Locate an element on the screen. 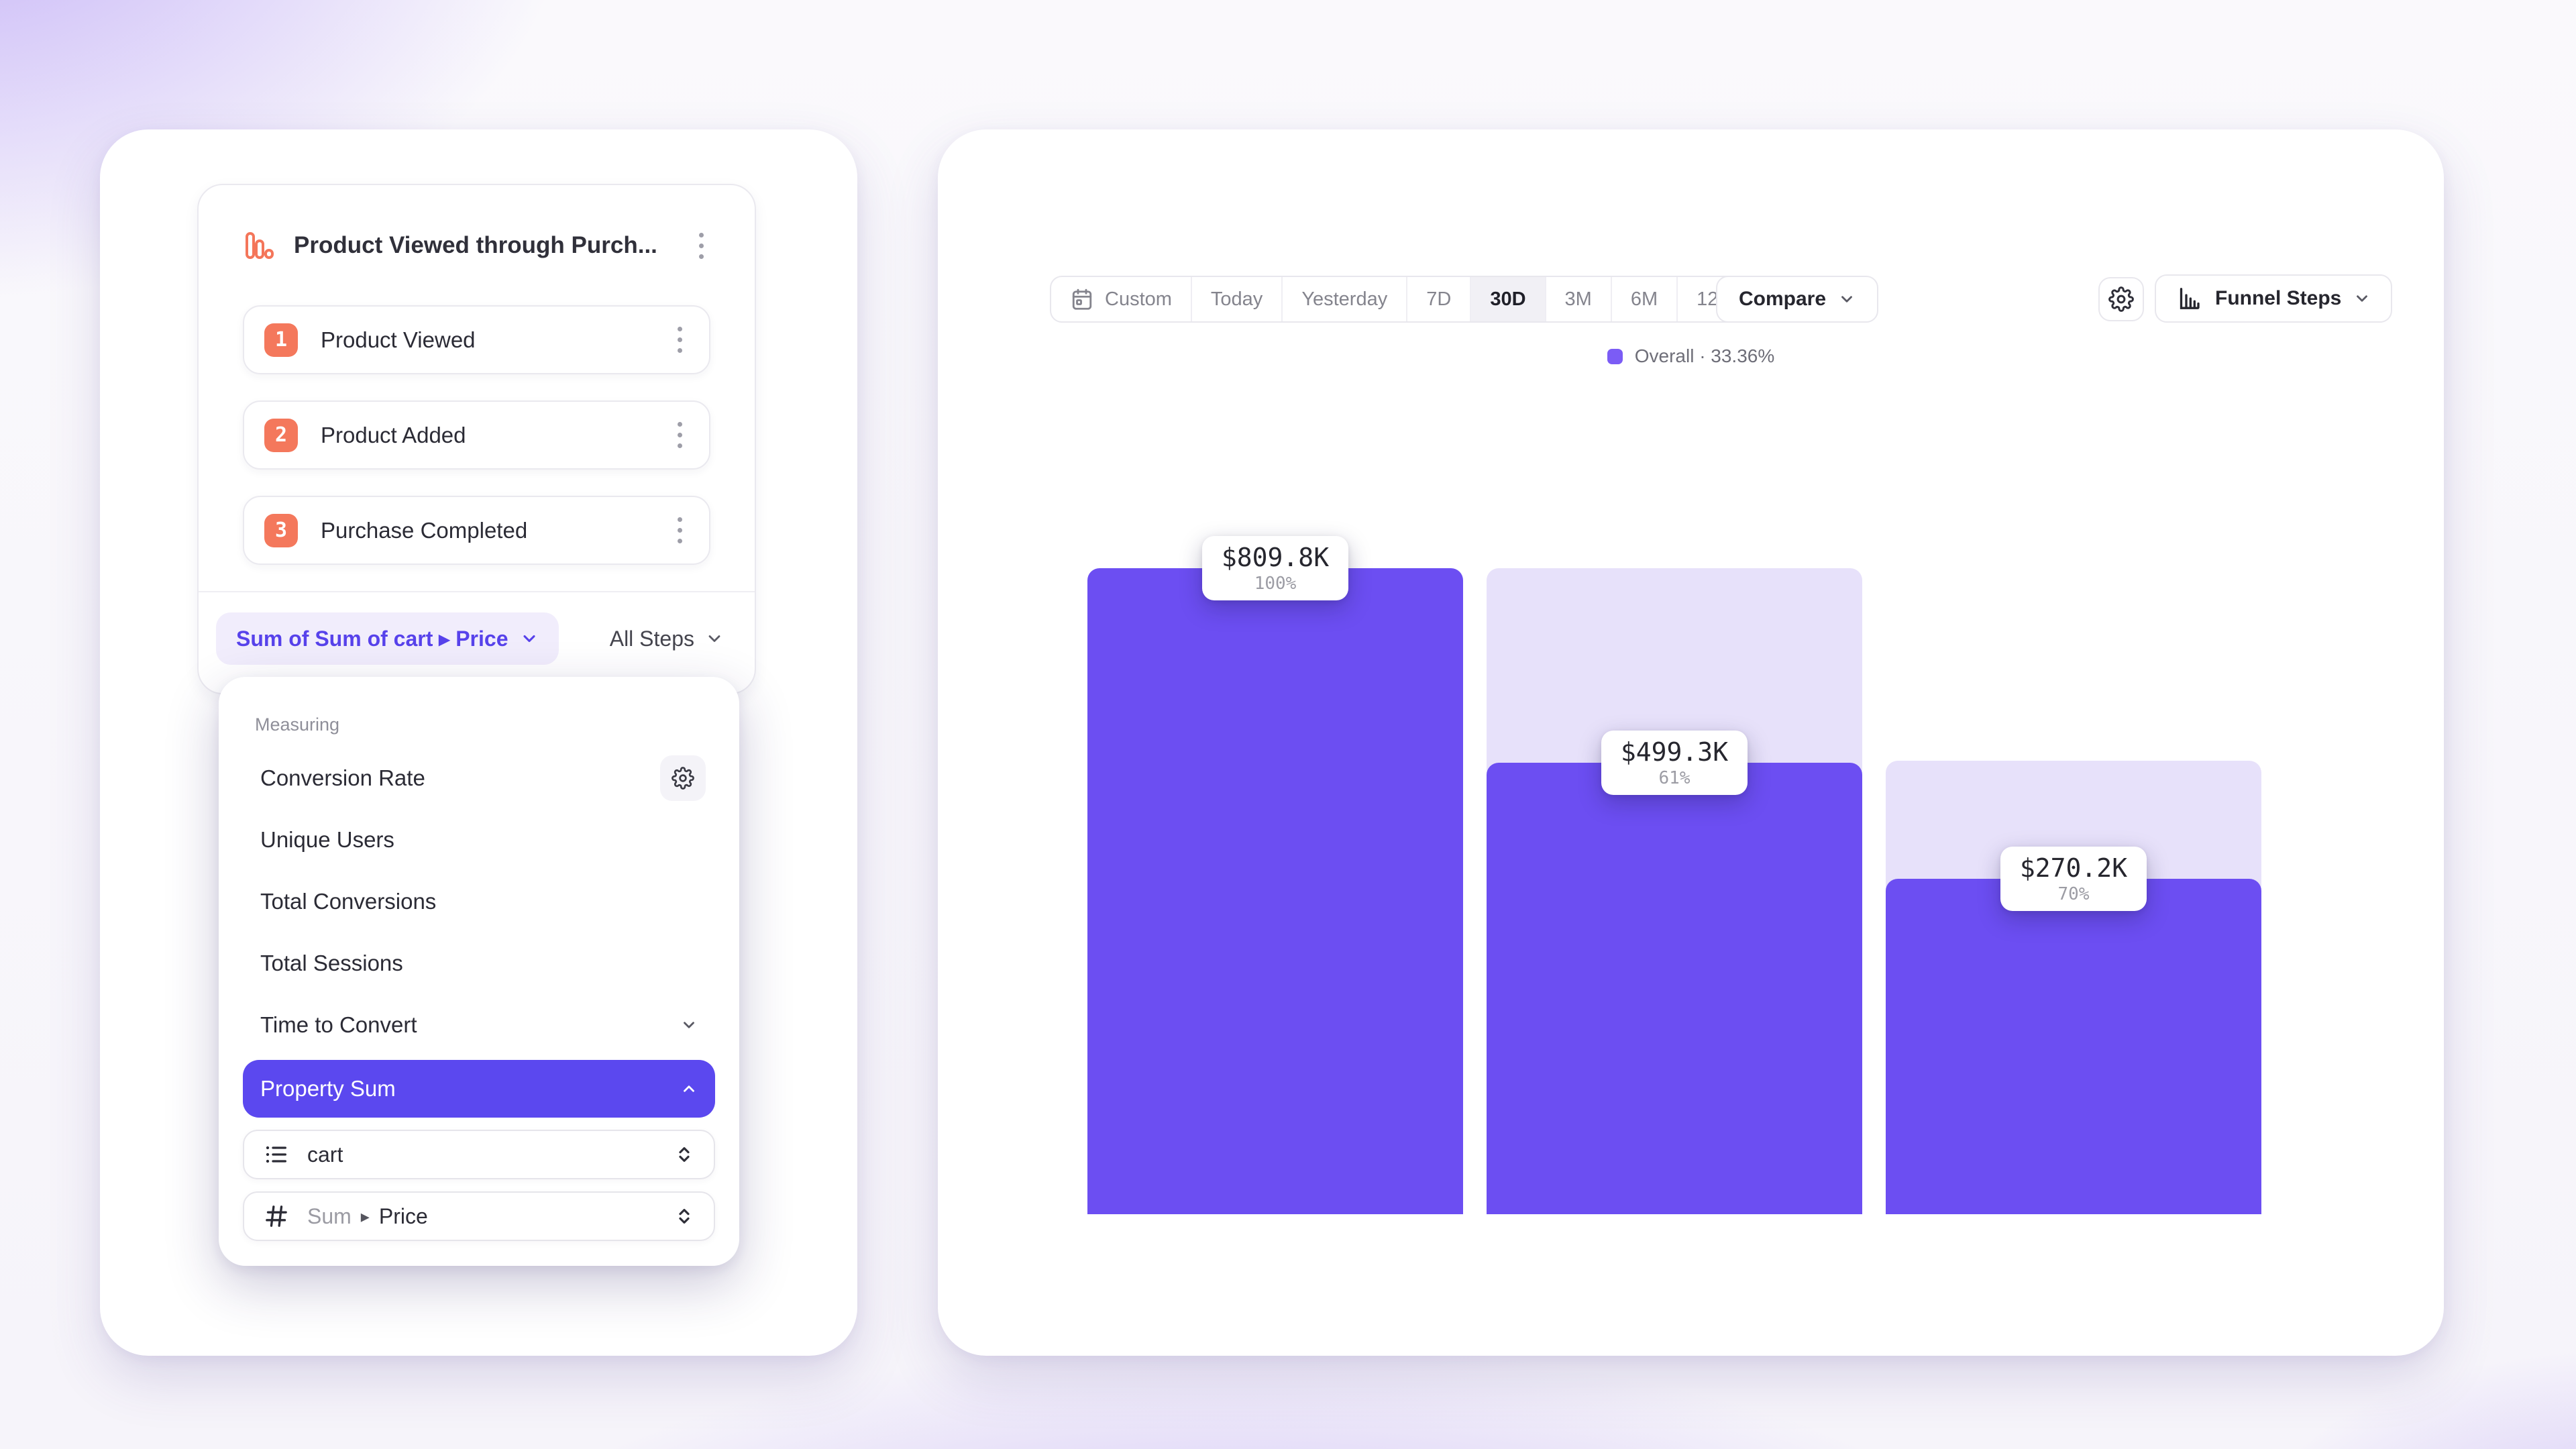 Image resolution: width=2576 pixels, height=1449 pixels. legend: Overall · 33.36% is located at coordinates (1691, 356).